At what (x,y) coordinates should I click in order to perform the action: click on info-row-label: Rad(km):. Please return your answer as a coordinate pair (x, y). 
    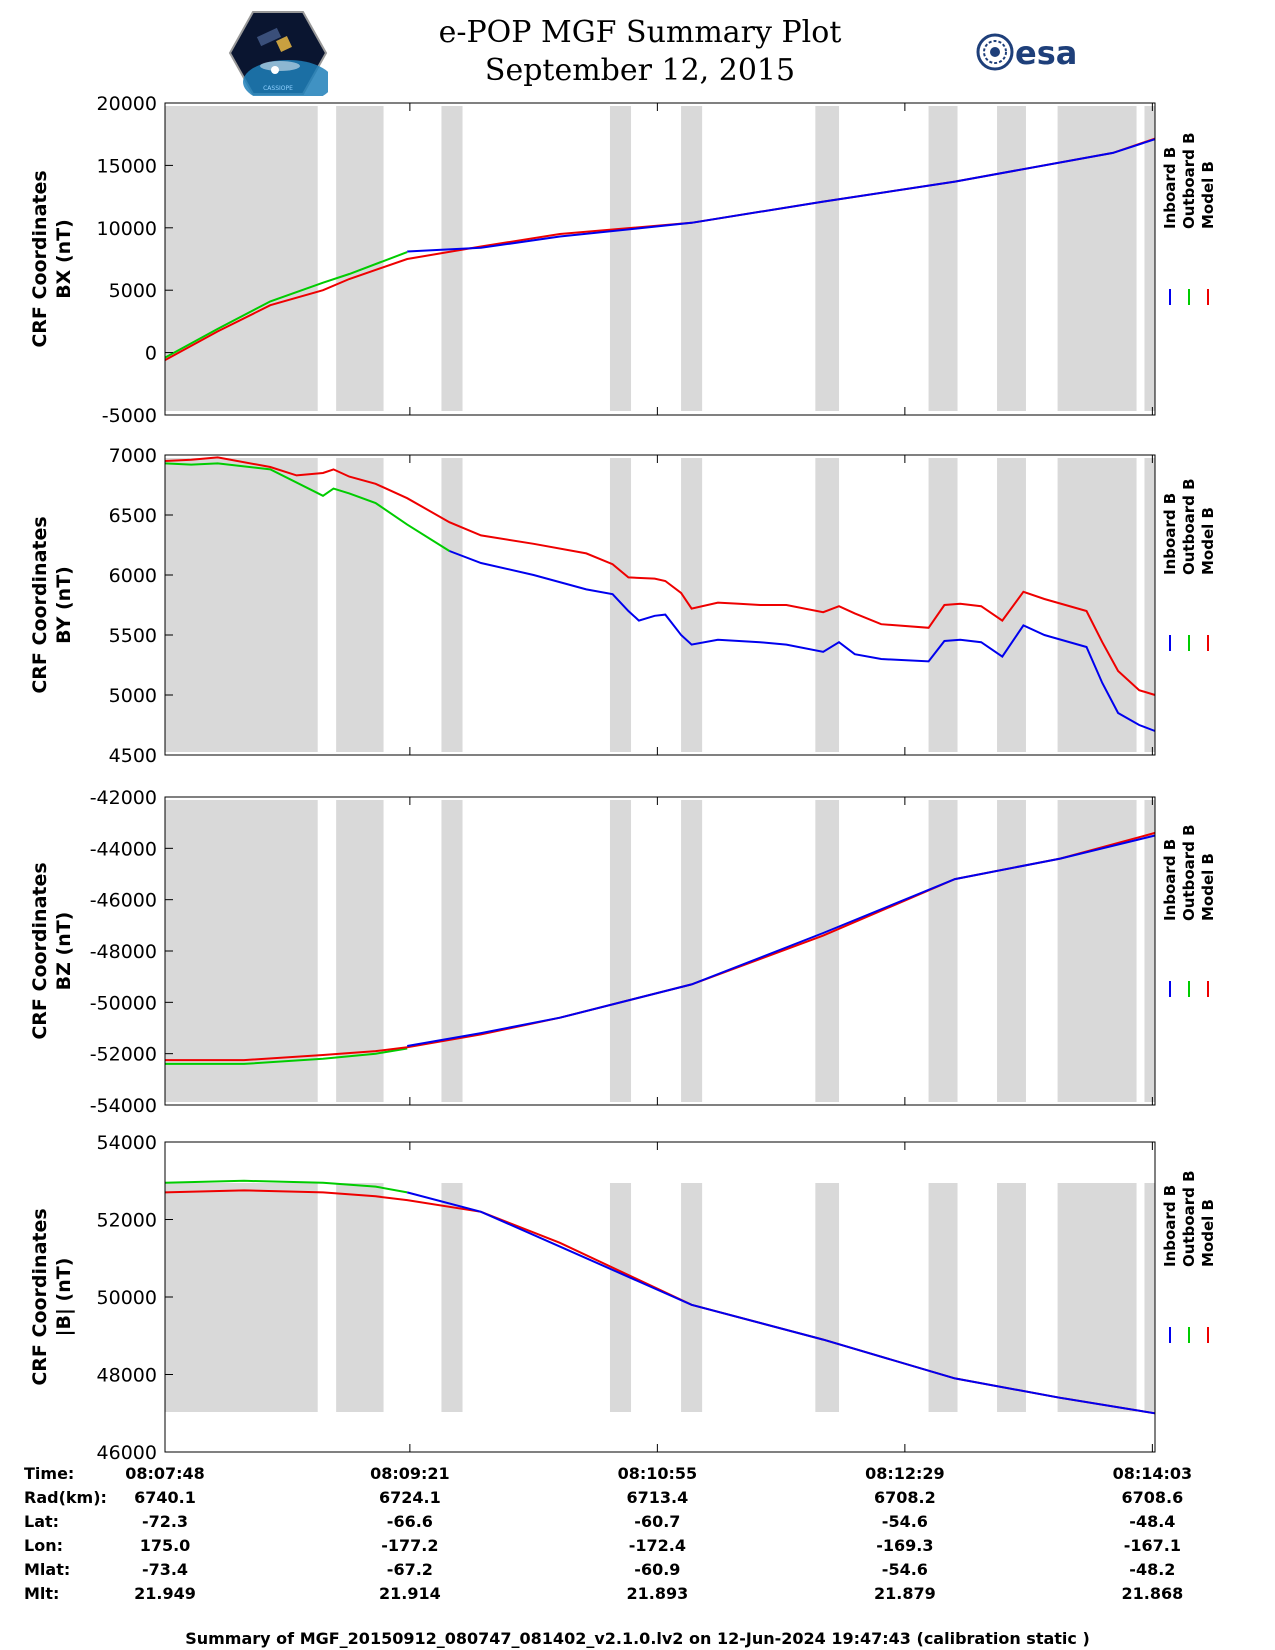
    Looking at the image, I should click on (65, 1497).